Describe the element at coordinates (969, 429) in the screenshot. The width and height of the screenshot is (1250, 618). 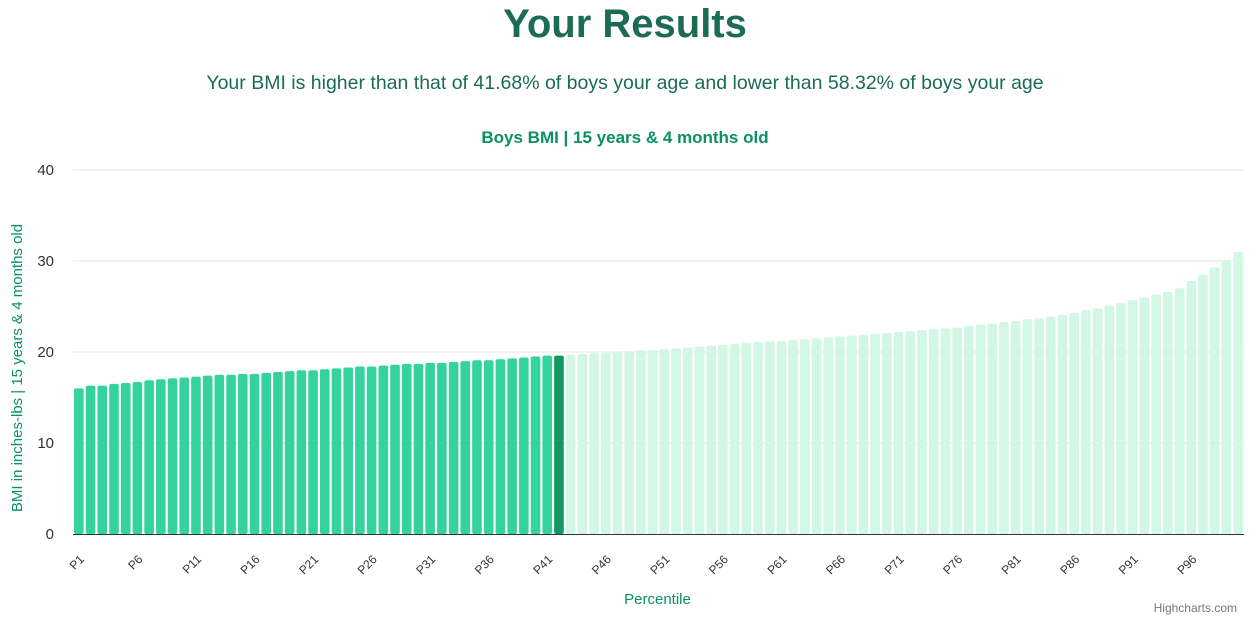
I see `bar-p77` at that location.